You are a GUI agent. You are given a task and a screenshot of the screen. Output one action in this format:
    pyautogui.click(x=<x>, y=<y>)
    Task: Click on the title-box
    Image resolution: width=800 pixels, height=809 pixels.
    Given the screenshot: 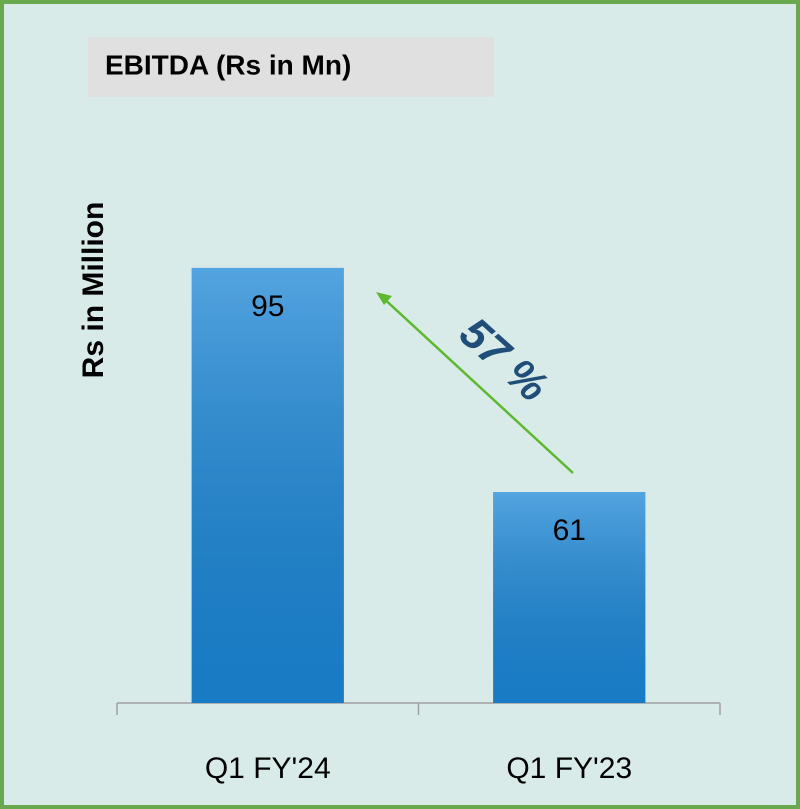 What is the action you would take?
    pyautogui.click(x=291, y=67)
    